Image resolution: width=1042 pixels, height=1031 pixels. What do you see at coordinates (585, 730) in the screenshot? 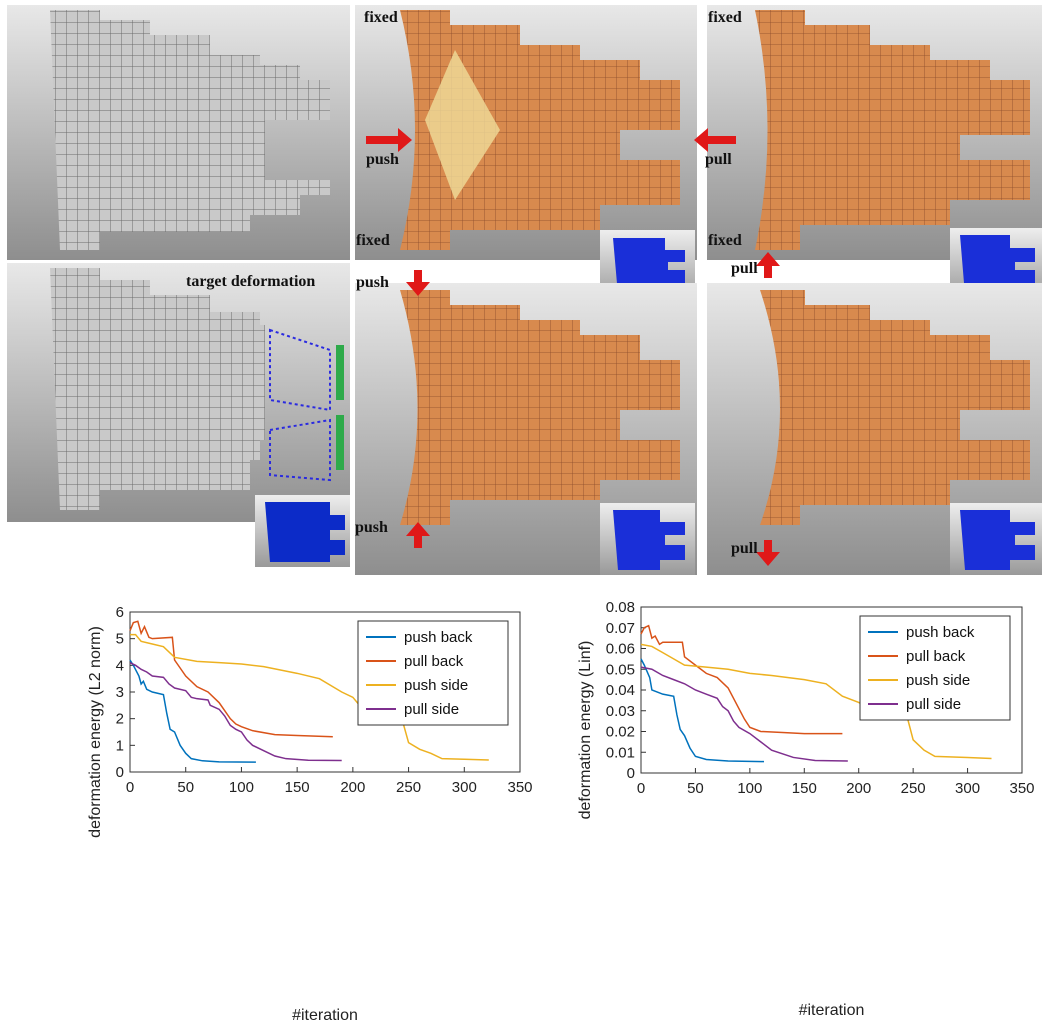
I see `y-axis-label: deformation energy (Linf)` at bounding box center [585, 730].